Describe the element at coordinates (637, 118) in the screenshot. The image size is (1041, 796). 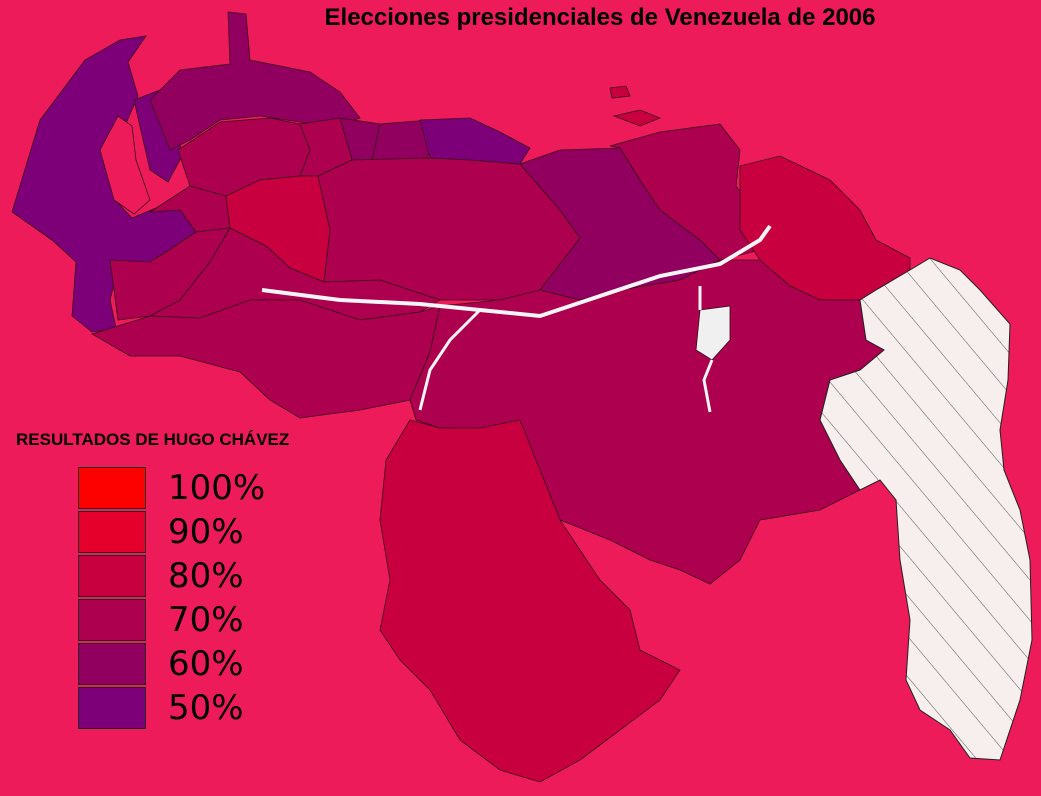
I see `region-nueva-esparta` at that location.